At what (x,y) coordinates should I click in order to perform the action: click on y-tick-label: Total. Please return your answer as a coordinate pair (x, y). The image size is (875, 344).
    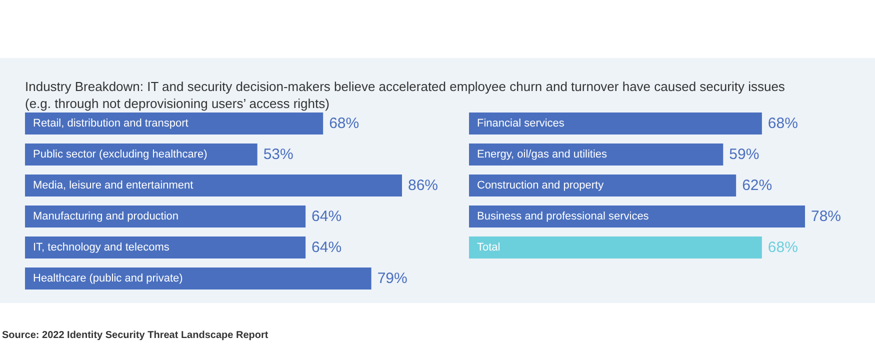
    Looking at the image, I should click on (488, 248).